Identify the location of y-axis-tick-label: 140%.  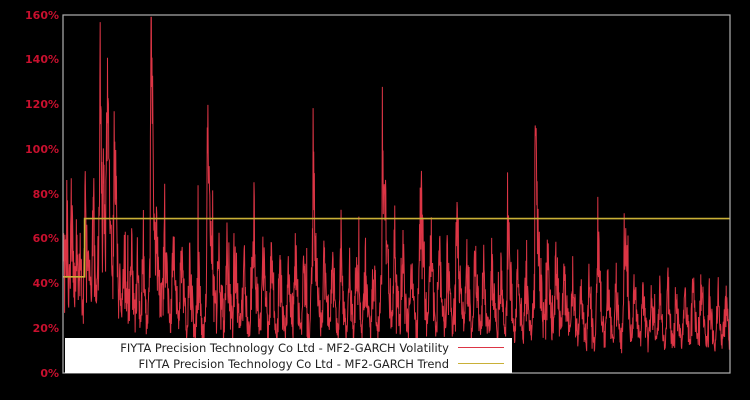
(42, 60).